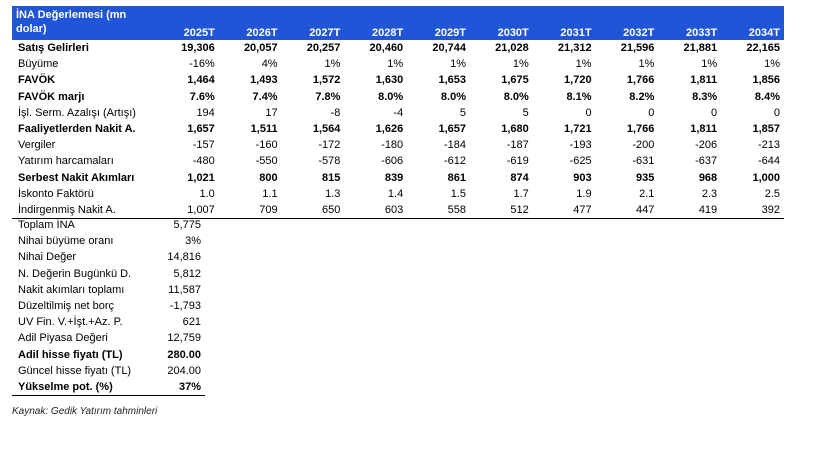  What do you see at coordinates (331, 177) in the screenshot?
I see `table-cell: 815` at bounding box center [331, 177].